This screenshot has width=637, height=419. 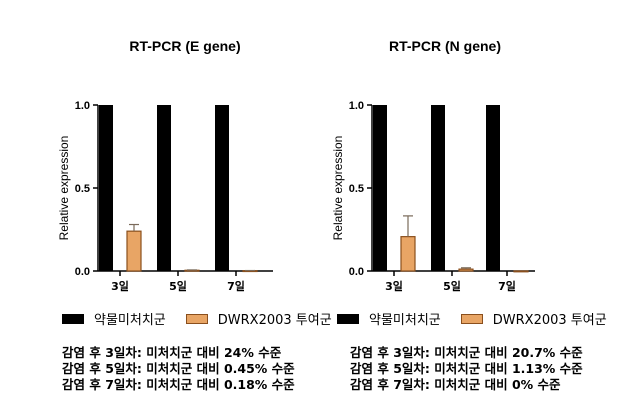 I want to click on summary-line: 감염 후 5일차: 미처치군 대비 0.45% 수준, so click(x=178, y=368).